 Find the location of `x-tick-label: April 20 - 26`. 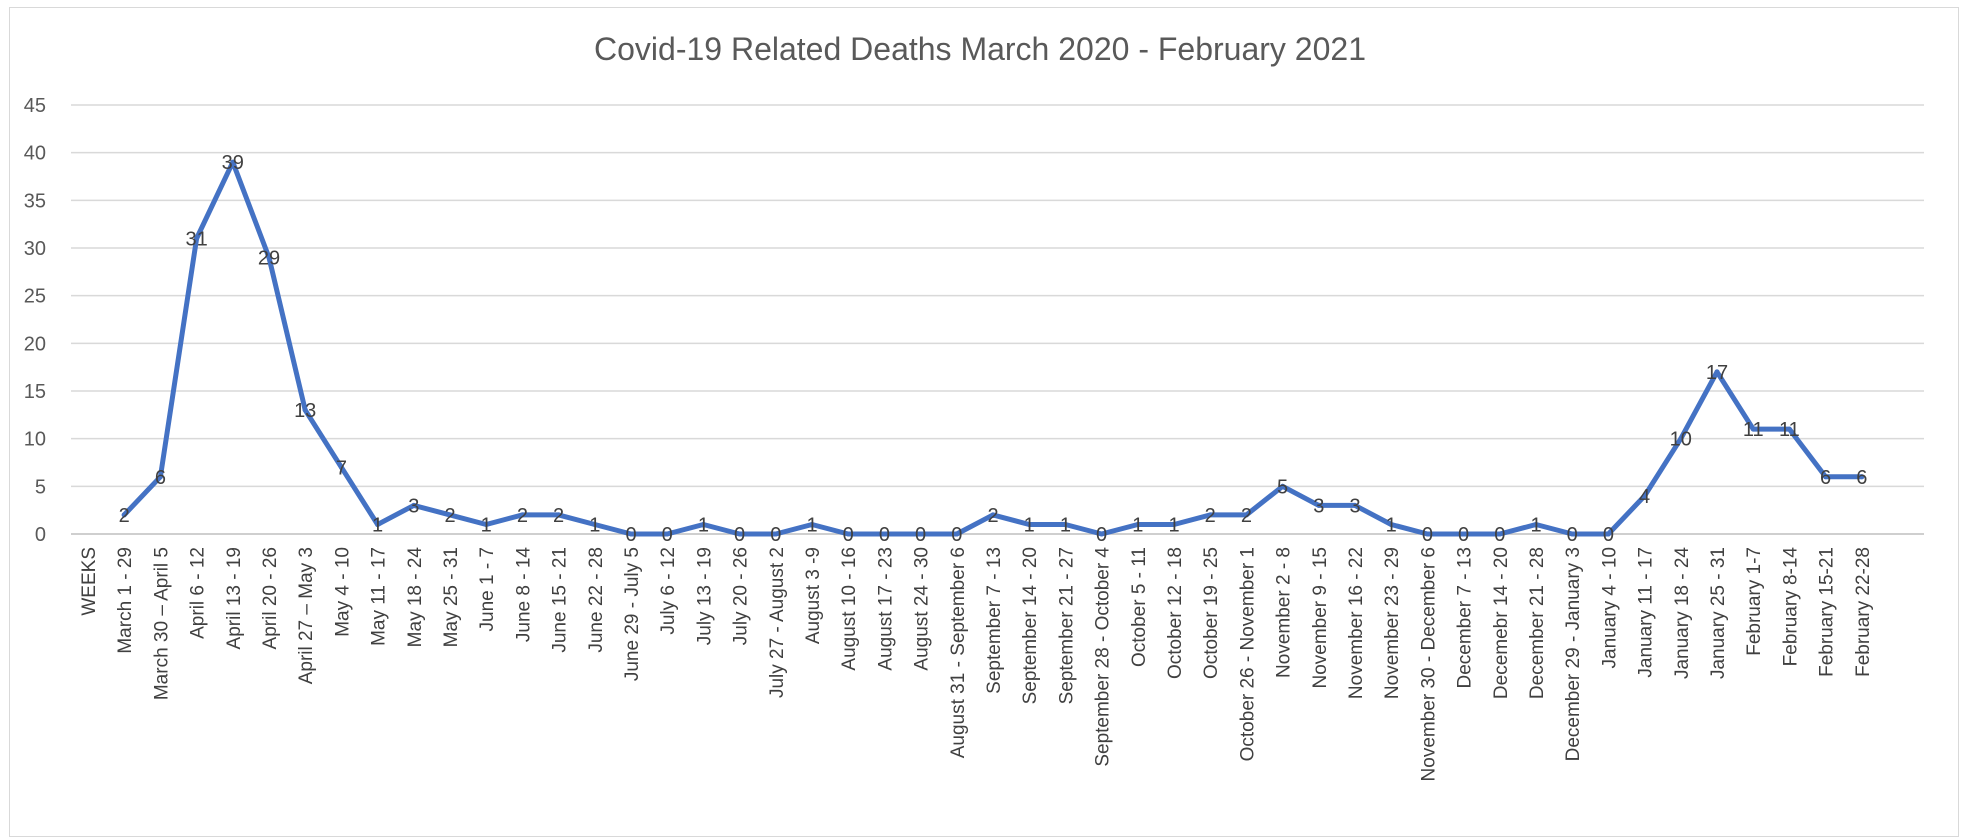

x-tick-label: April 20 - 26 is located at coordinates (270, 598).